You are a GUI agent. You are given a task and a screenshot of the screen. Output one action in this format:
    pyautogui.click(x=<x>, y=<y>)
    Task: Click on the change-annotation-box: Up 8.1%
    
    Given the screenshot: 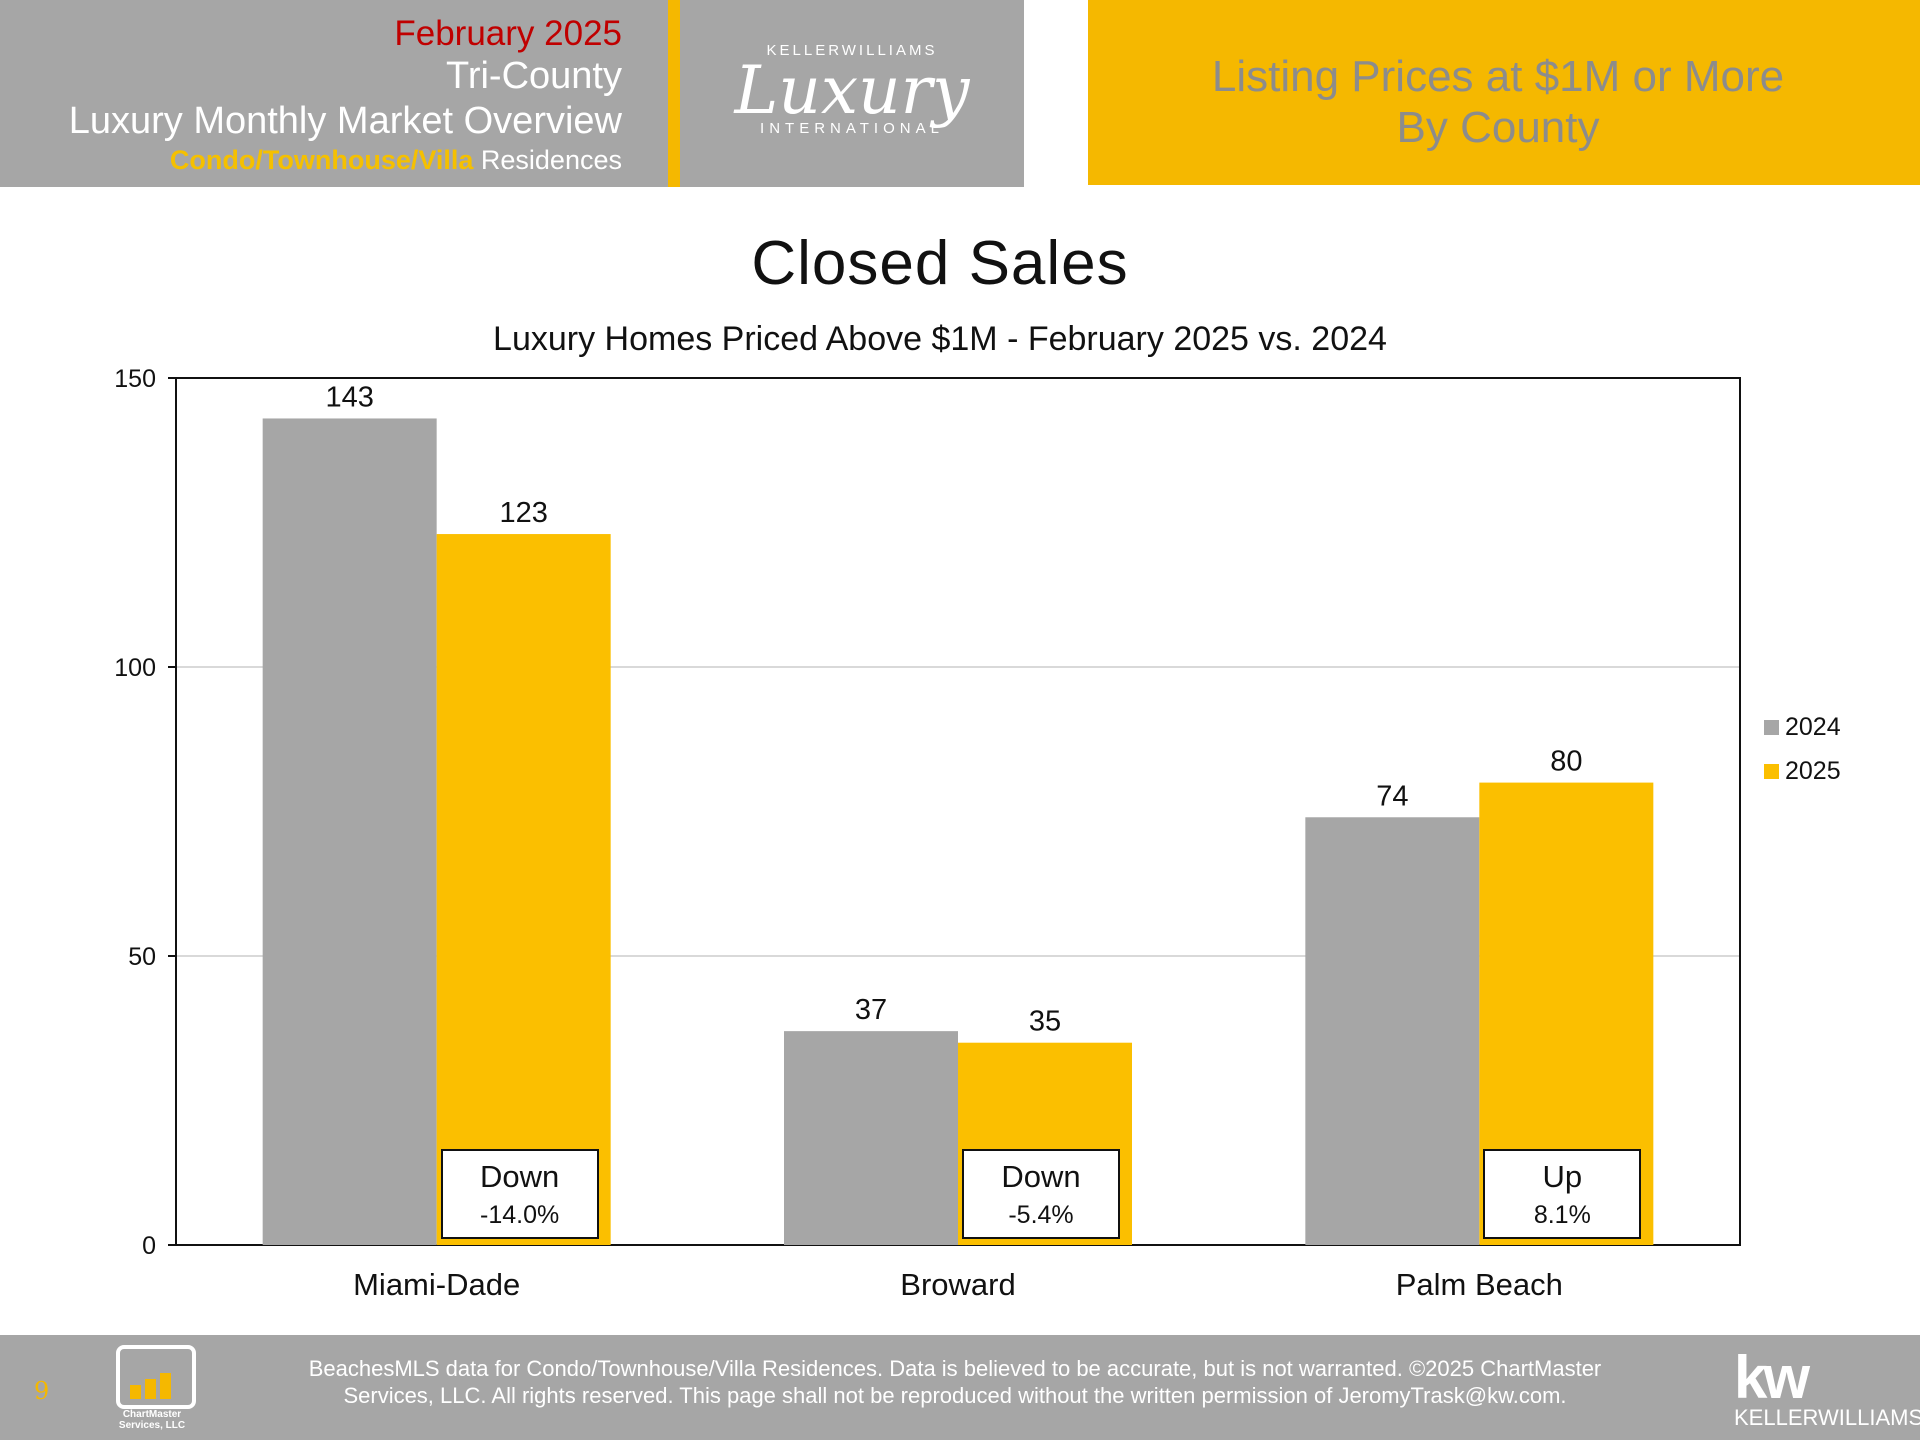 What is the action you would take?
    pyautogui.click(x=1562, y=1194)
    